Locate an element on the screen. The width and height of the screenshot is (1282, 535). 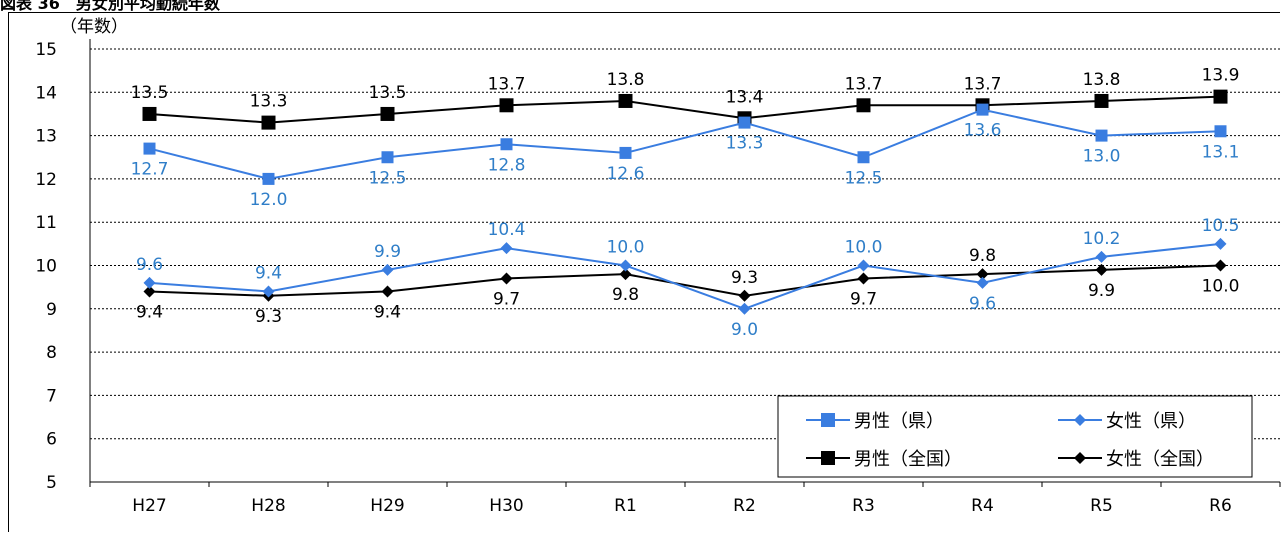
y-tick-label: 10 is located at coordinates (46, 267).